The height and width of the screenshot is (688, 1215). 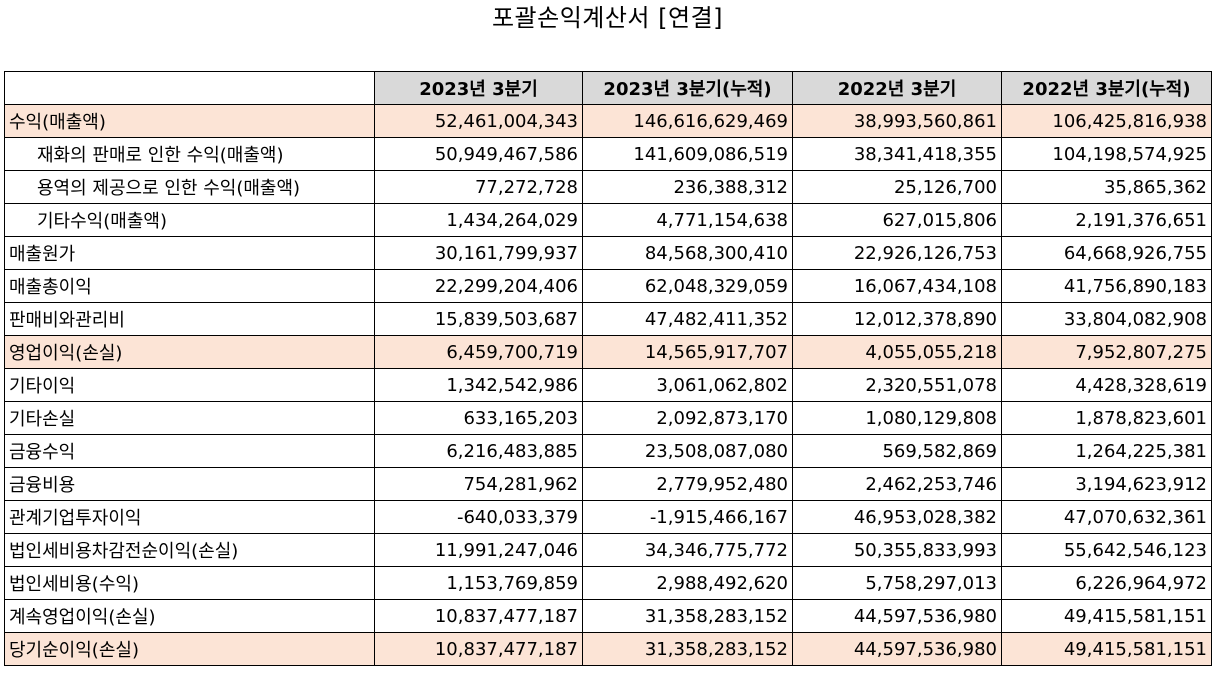 I want to click on cell-value: 35,865,362, so click(x=1106, y=187).